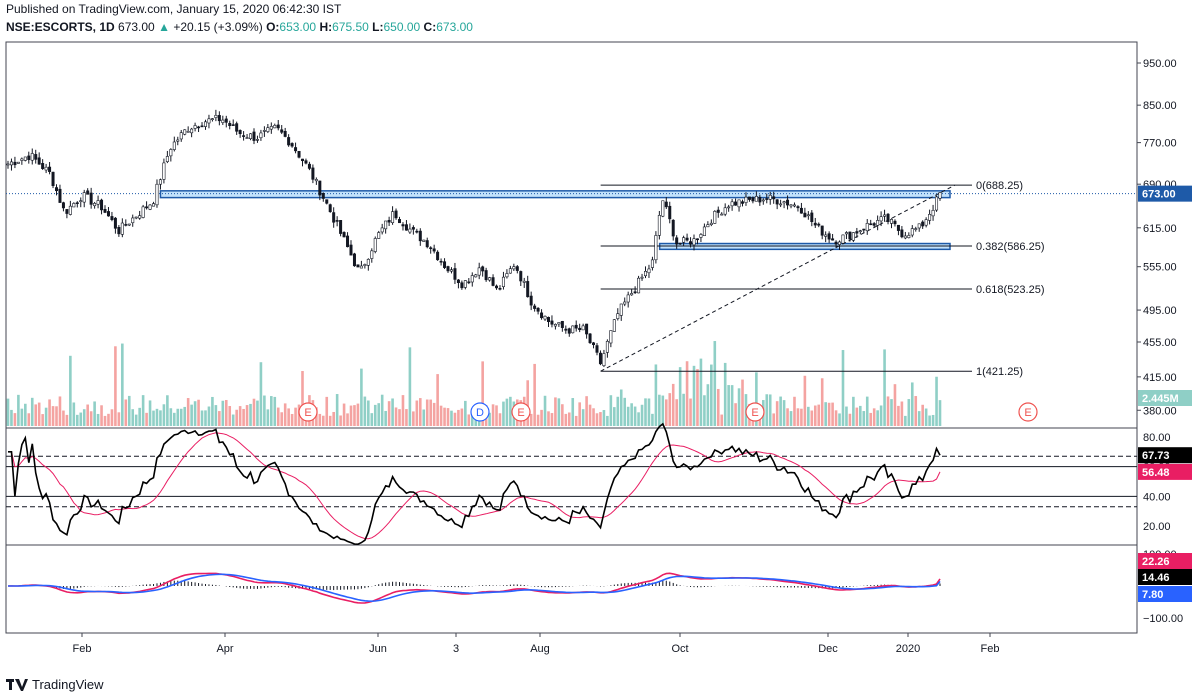 The height and width of the screenshot is (696, 1200). Describe the element at coordinates (990, 649) in the screenshot. I see `time-tick-label: Feb` at that location.